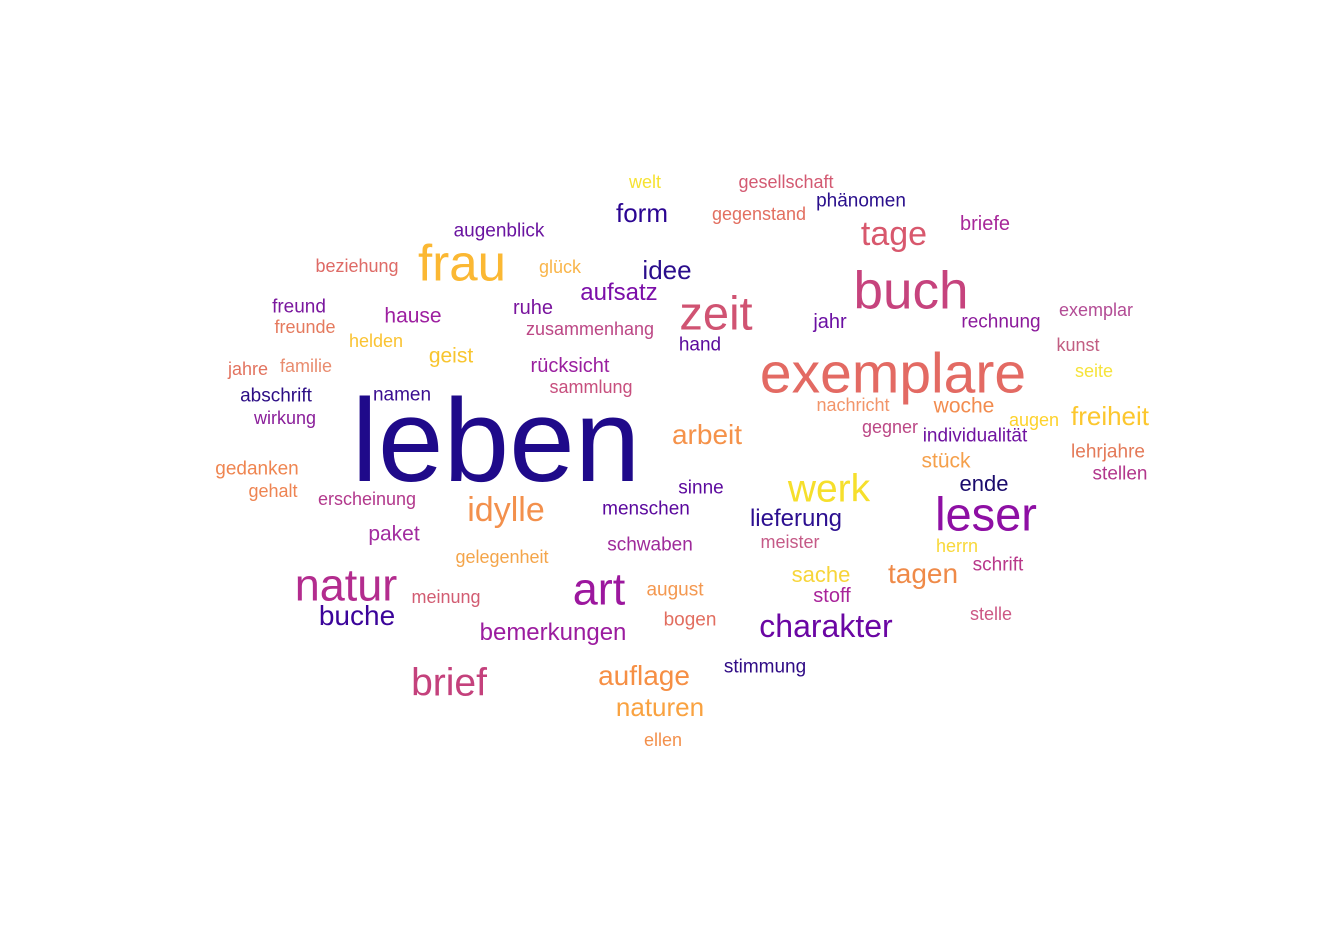  Describe the element at coordinates (449, 683) in the screenshot. I see `word: brief` at that location.